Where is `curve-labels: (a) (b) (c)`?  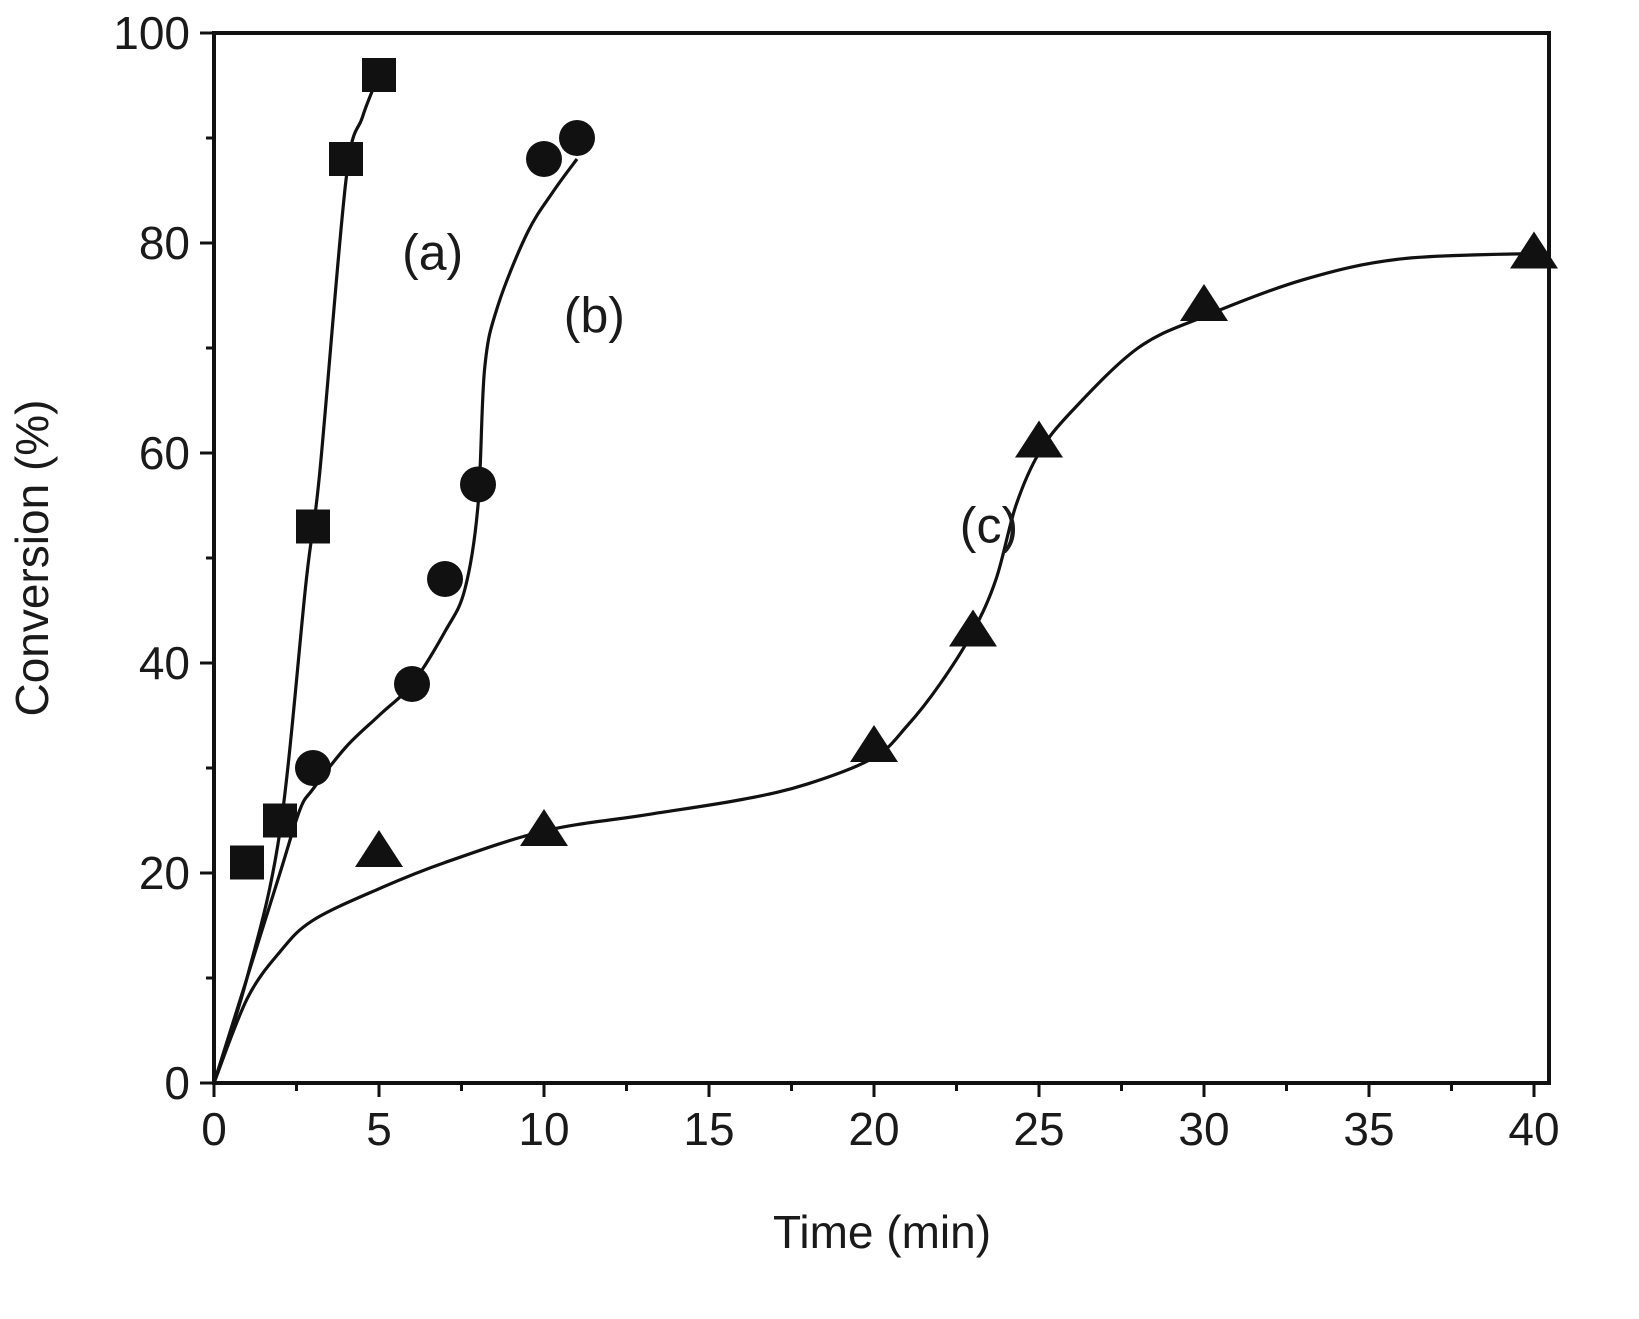
curve-labels: (a) (b) (c) is located at coordinates (710, 388).